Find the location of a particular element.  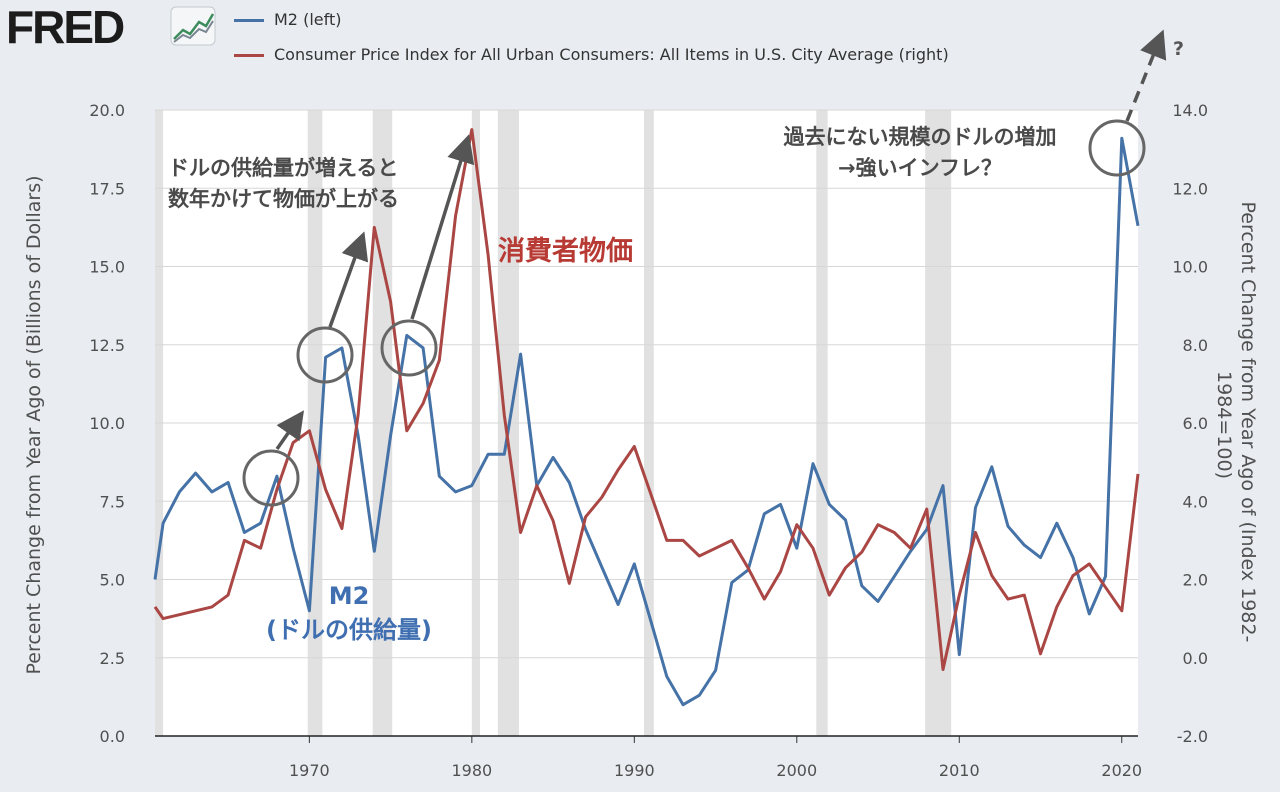

y-axis-label-right-line2: 1984=100) is located at coordinates (1224, 425).